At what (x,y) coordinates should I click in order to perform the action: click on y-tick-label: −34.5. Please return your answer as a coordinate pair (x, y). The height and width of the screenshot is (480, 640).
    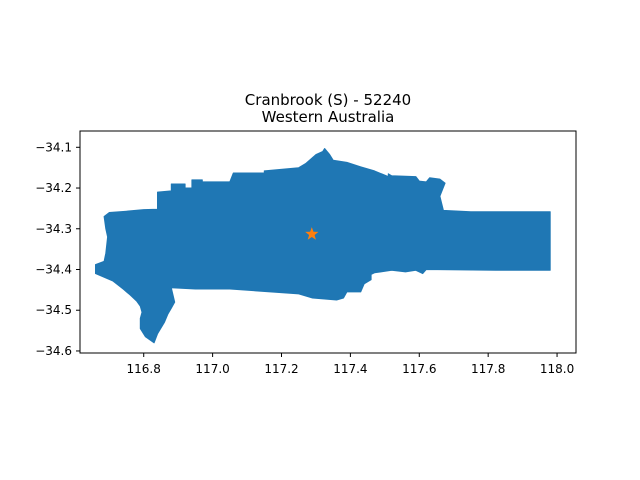
    Looking at the image, I should click on (53, 310).